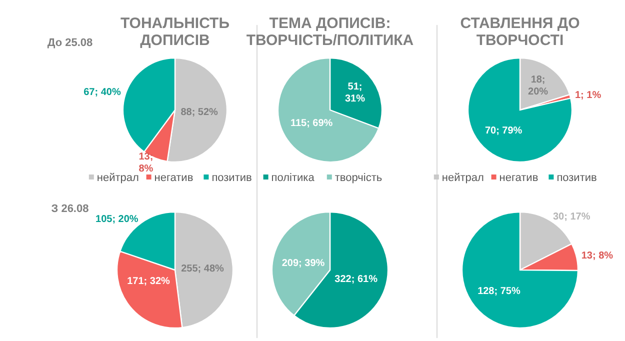 The height and width of the screenshot is (341, 625). I want to click on data-label: 30; 17%, so click(571, 216).